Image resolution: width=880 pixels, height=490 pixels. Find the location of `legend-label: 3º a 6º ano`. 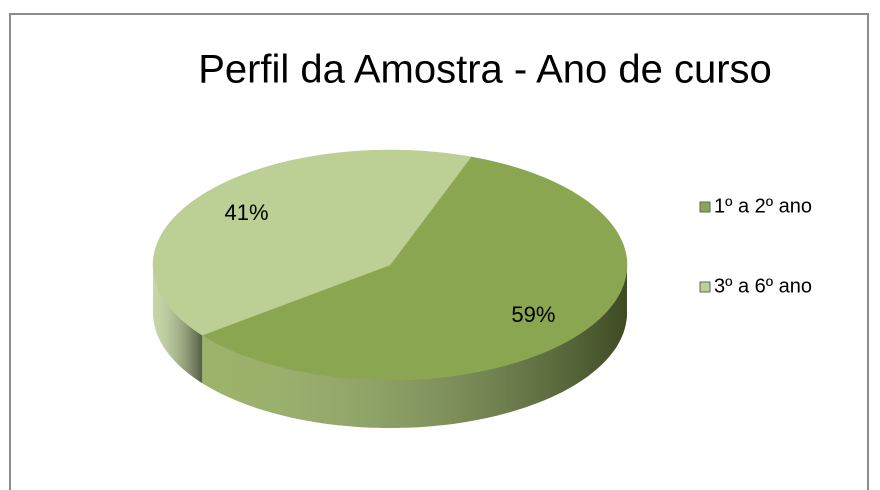

legend-label: 3º a 6º ano is located at coordinates (763, 286).